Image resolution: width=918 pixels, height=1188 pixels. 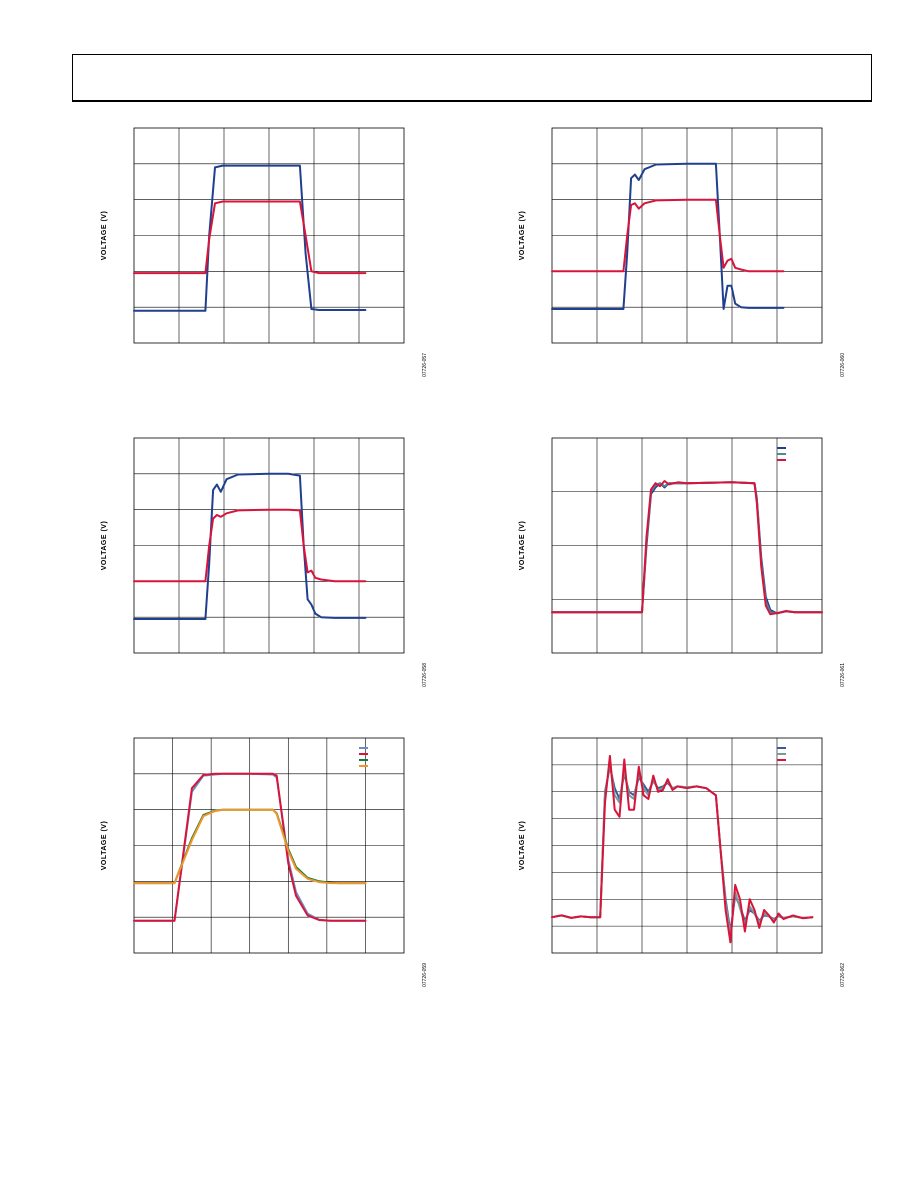 I want to click on chart-svg: VOLTAGE (V) 07726-060, so click(x=682, y=252).